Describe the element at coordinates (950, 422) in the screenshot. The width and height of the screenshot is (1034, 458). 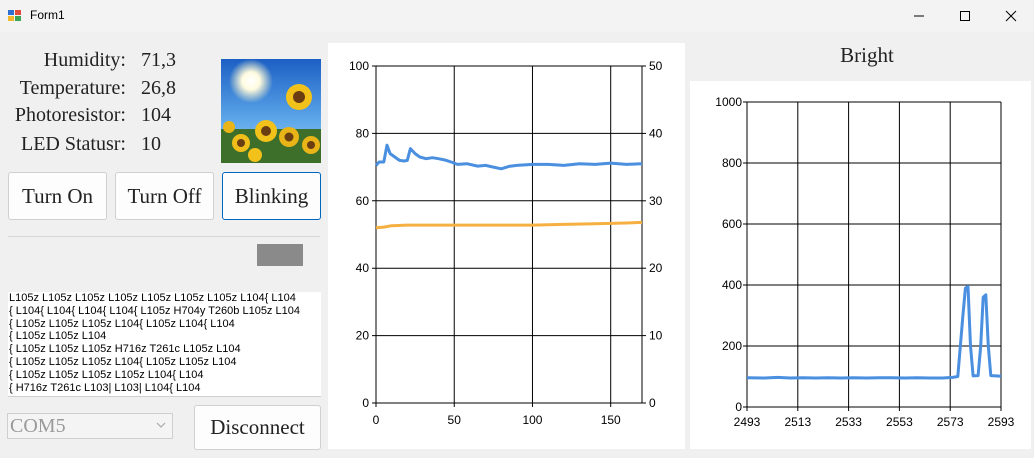
I see `x-tick-label: 2573` at that location.